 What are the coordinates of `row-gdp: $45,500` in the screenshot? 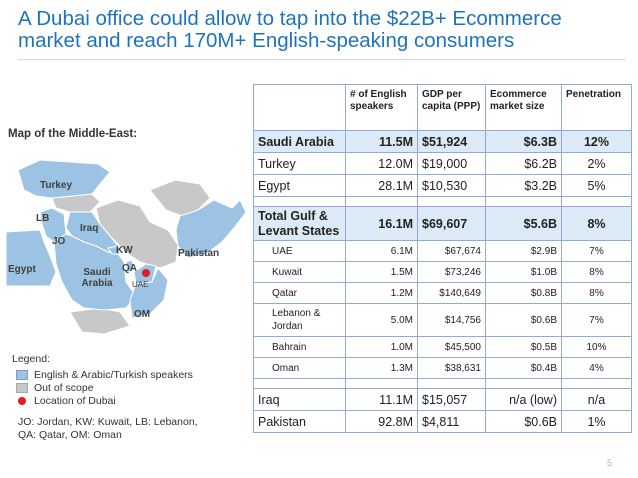 It's located at (451, 347).